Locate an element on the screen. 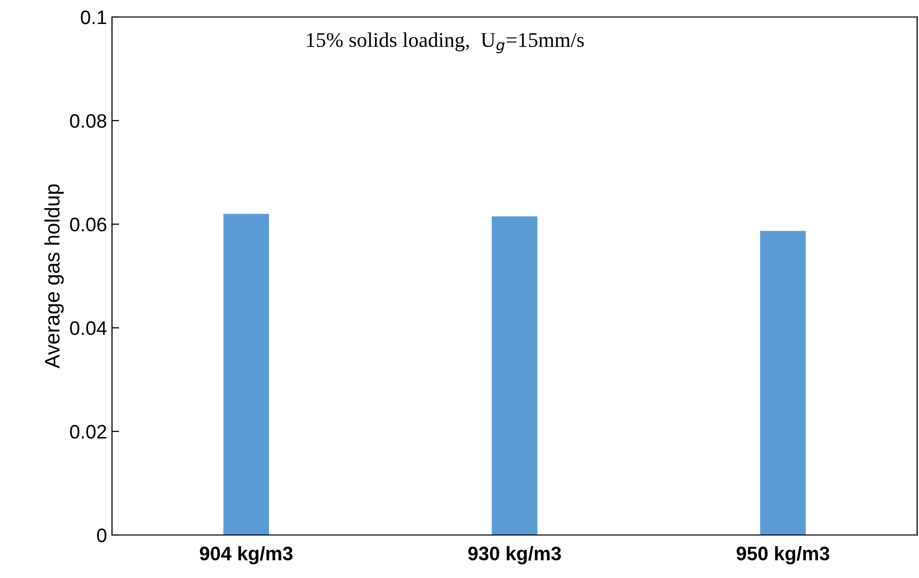 The width and height of the screenshot is (919, 578). x-tick-label: 950 kg/m3 is located at coordinates (783, 555).